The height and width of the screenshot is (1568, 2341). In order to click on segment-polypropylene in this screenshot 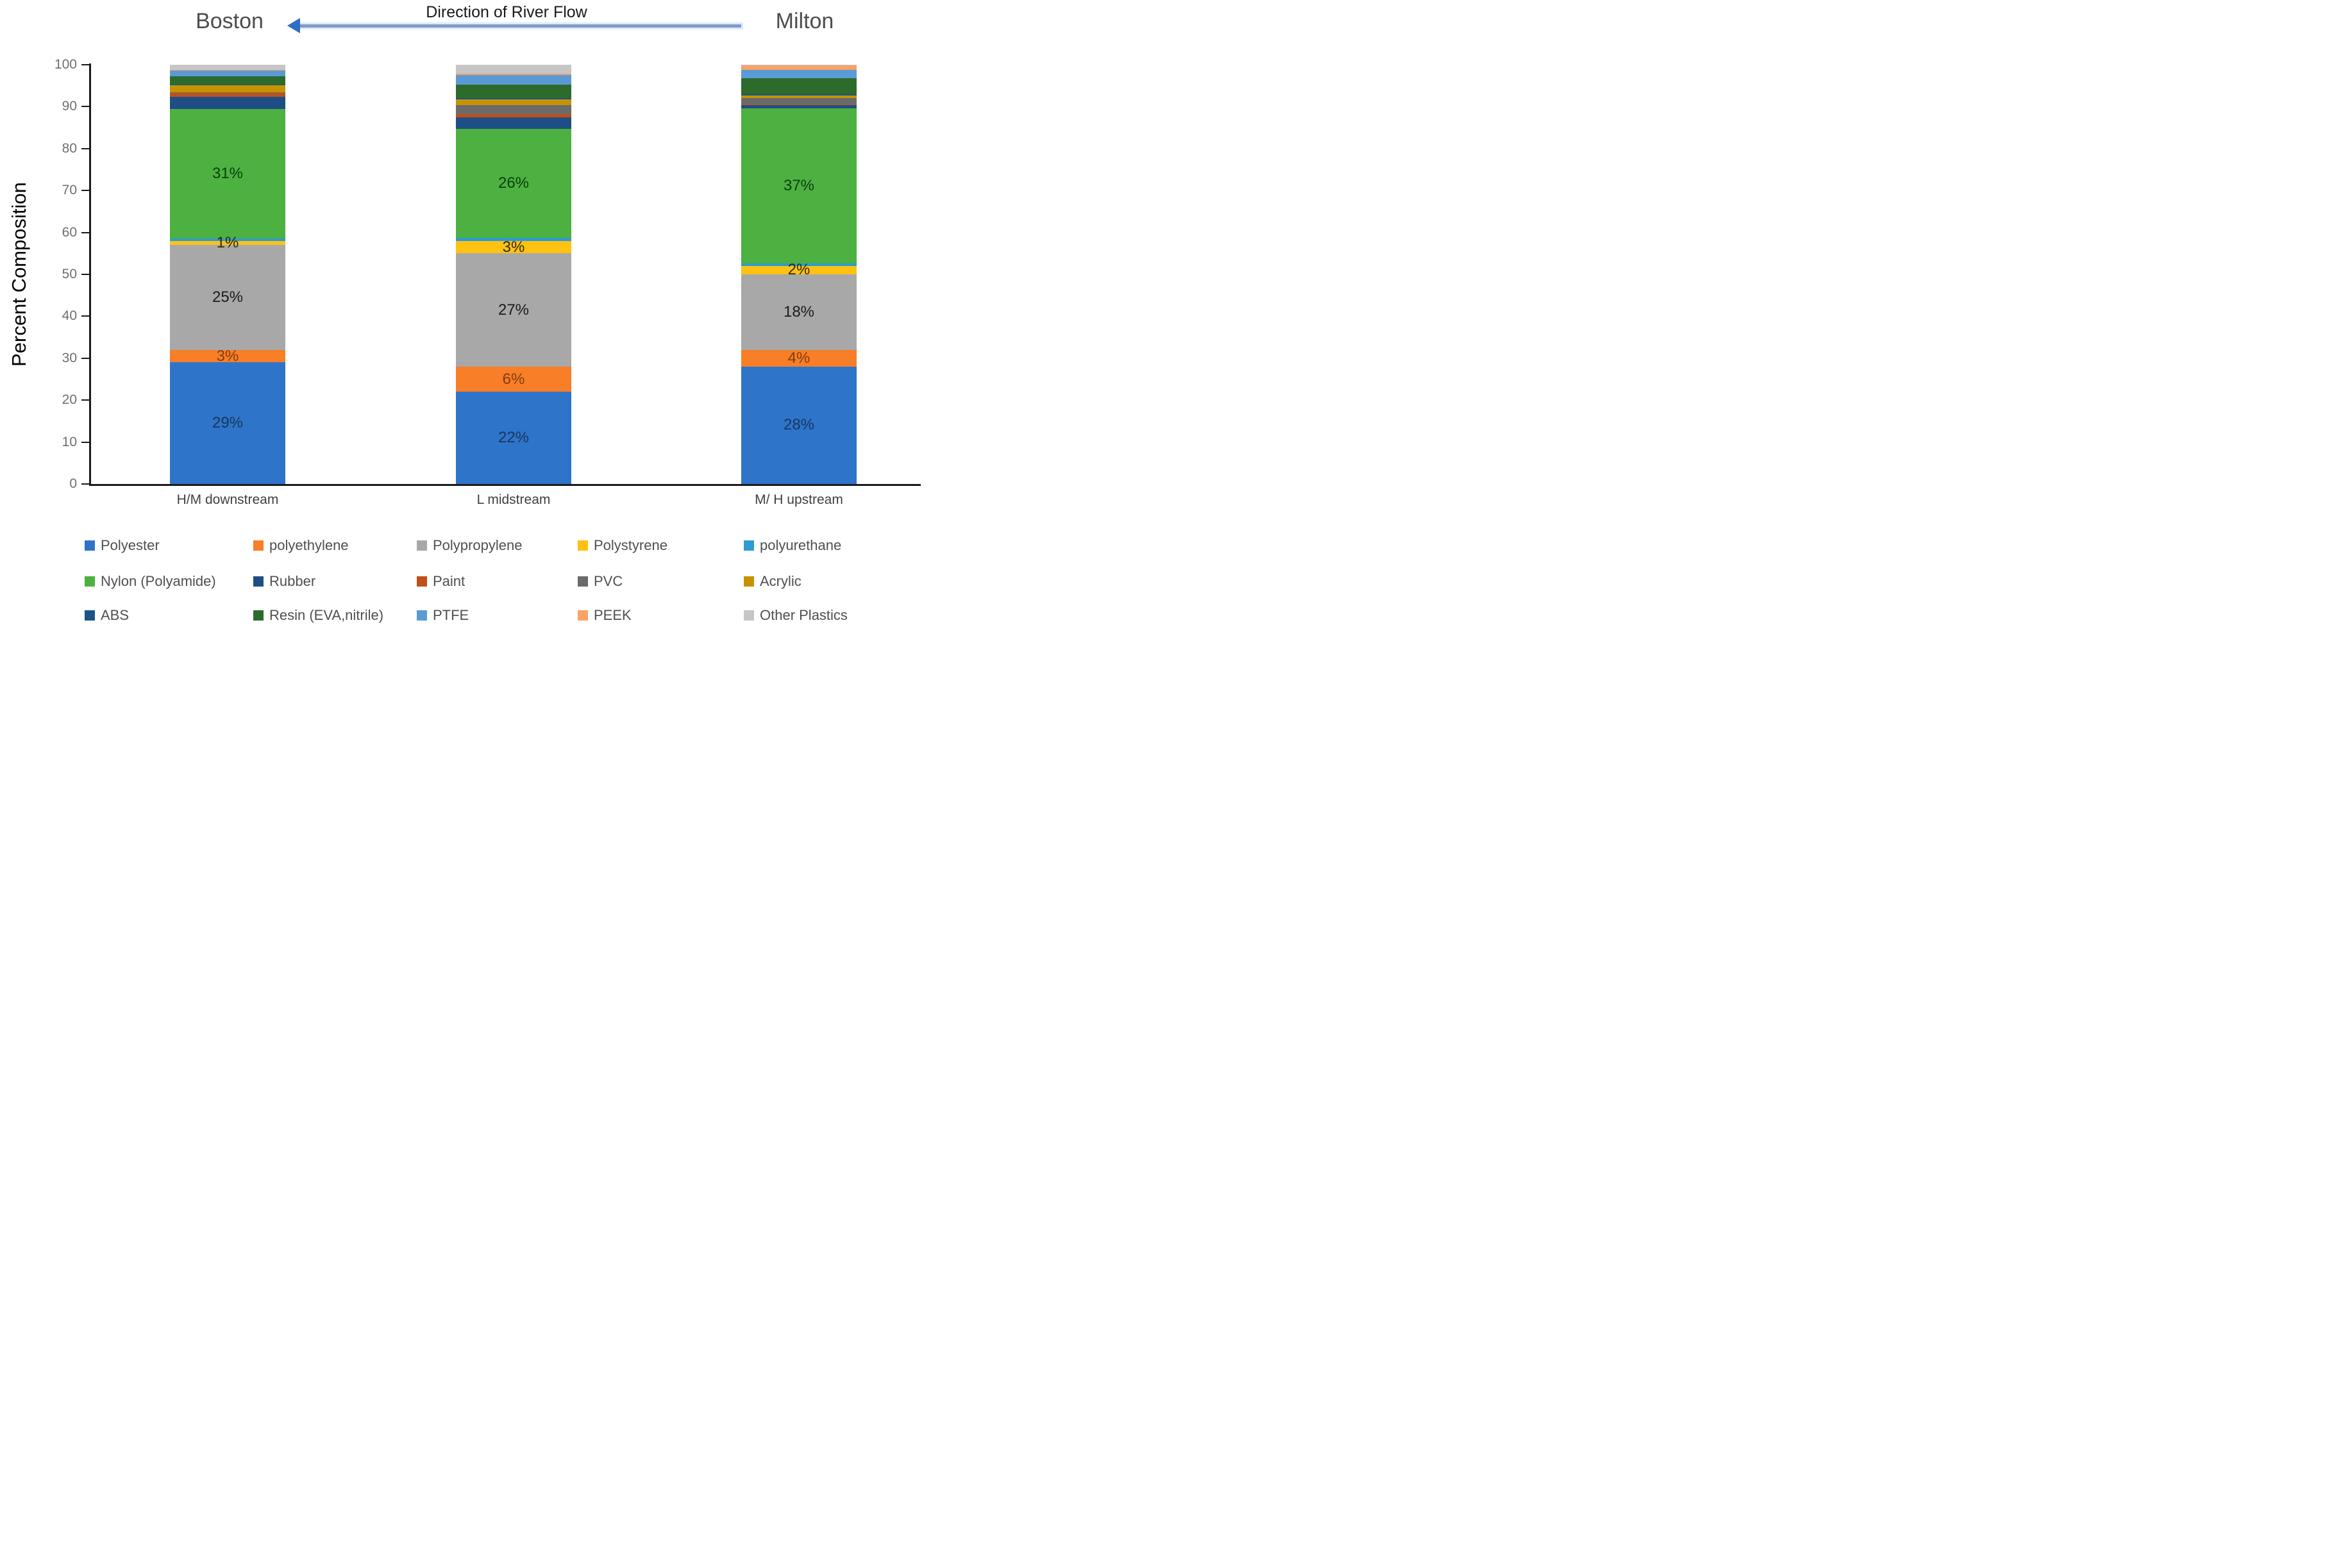, I will do `click(799, 312)`.